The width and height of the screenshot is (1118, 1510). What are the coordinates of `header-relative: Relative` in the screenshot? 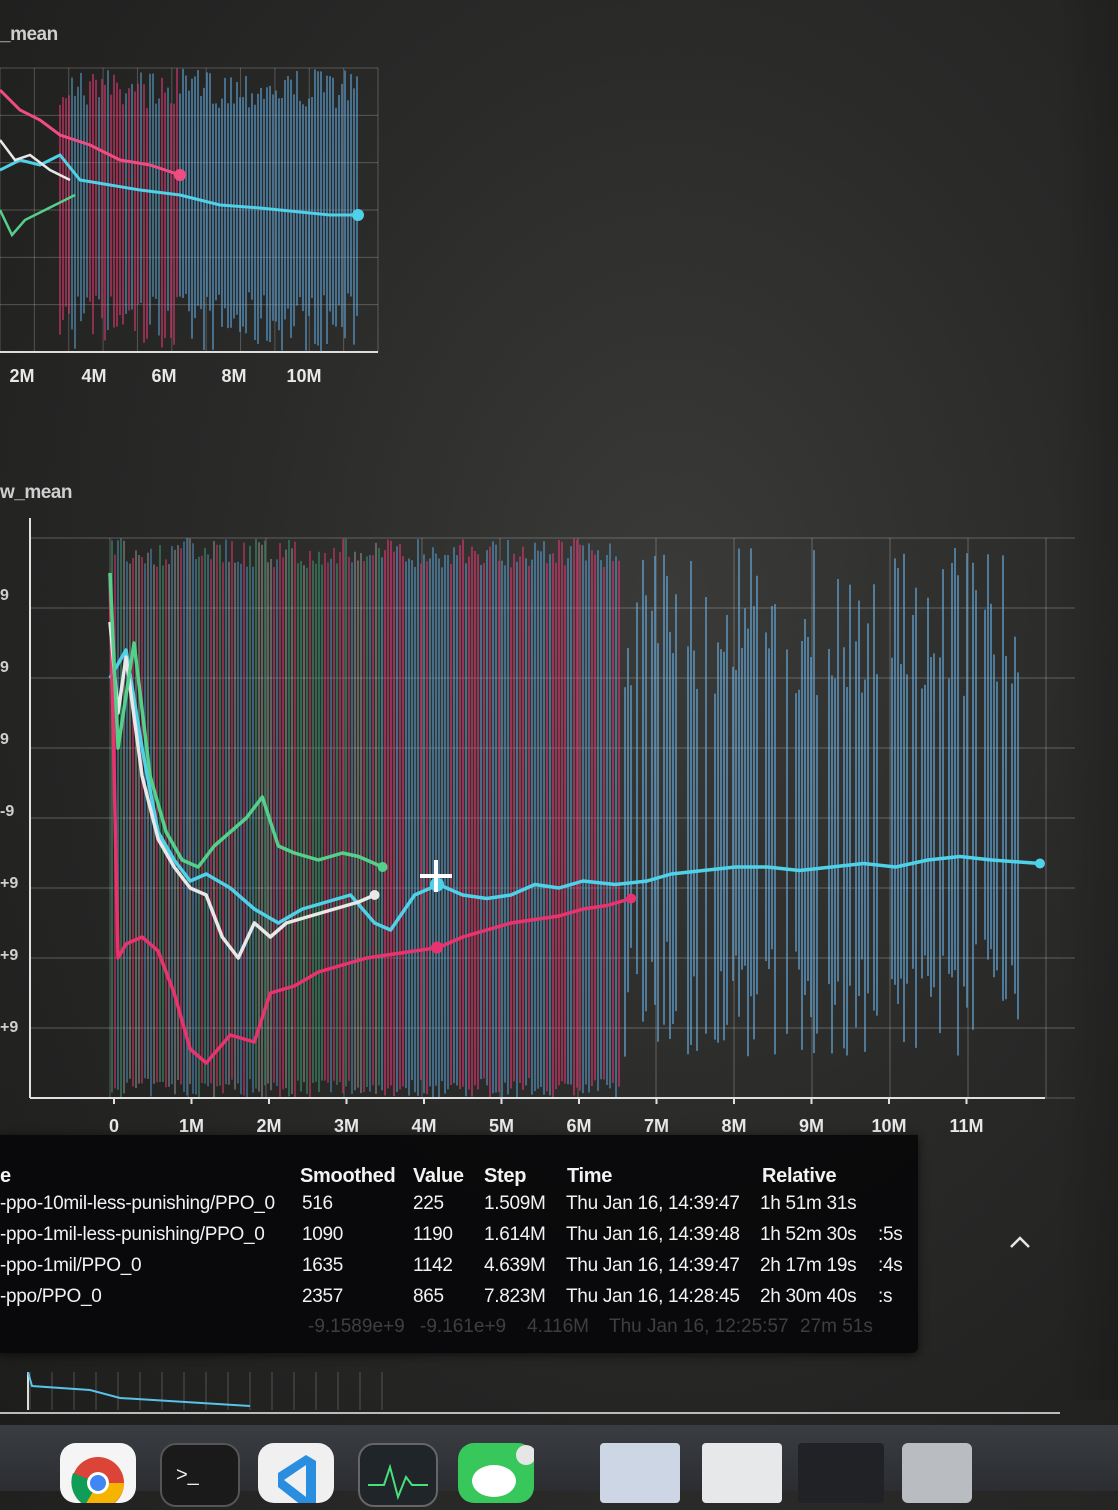 It's located at (799, 1176).